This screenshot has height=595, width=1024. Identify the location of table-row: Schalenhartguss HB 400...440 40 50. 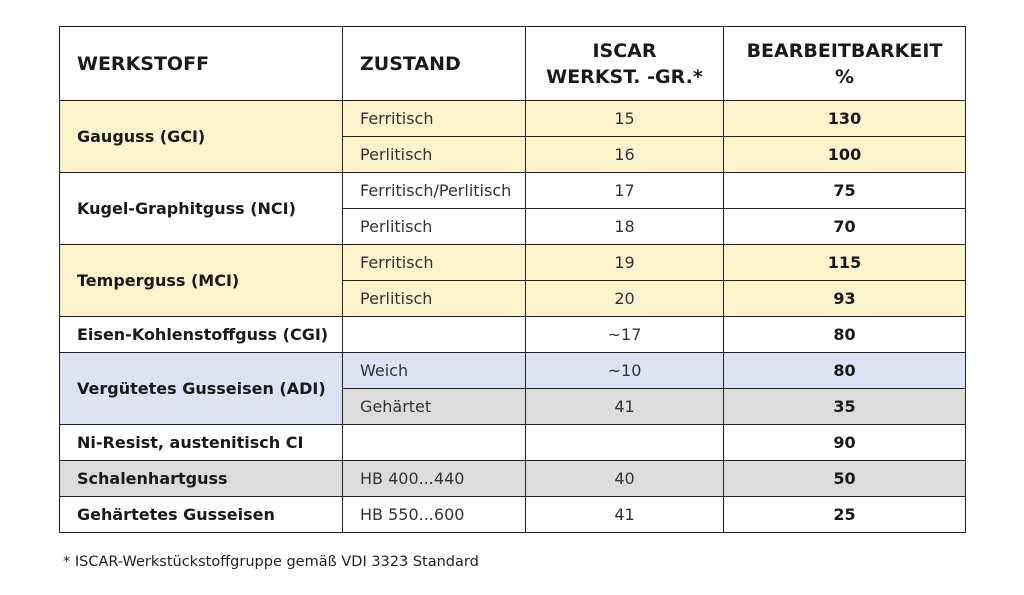
(512, 478).